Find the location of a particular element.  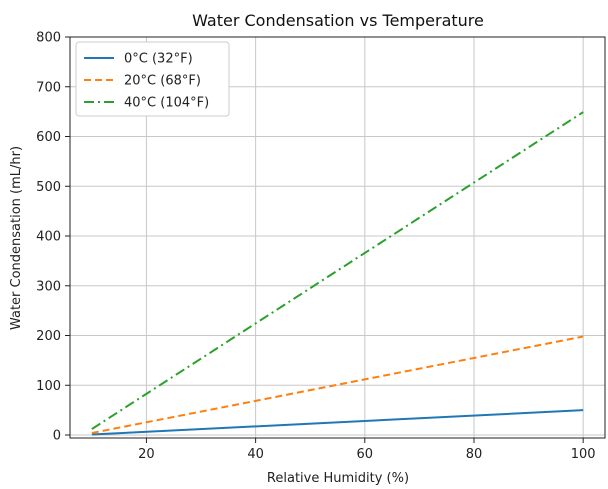

x-tick-label: 20 is located at coordinates (146, 454).